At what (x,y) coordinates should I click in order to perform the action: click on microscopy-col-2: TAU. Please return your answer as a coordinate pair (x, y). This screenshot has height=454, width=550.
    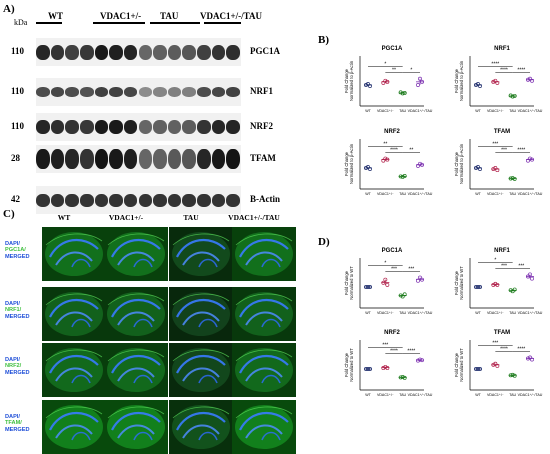
    Looking at the image, I should click on (191, 217).